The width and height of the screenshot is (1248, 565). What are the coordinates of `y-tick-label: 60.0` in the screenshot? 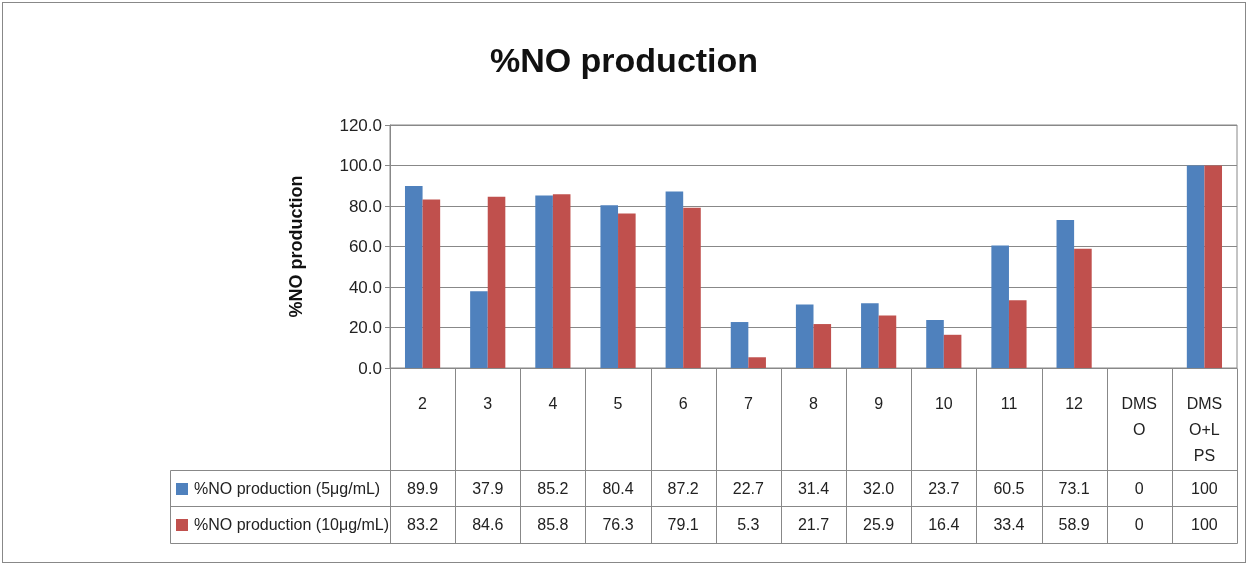 It's located at (365, 246).